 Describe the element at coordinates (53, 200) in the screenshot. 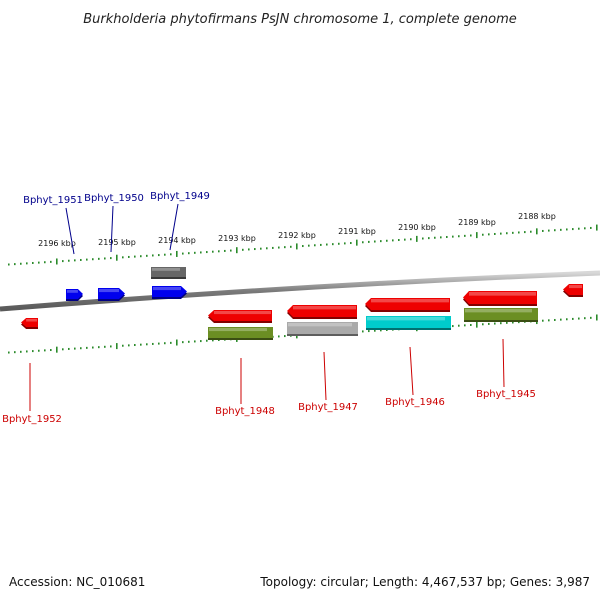

I see `gene-label-bphyt_1951: Bphyt_1951` at that location.